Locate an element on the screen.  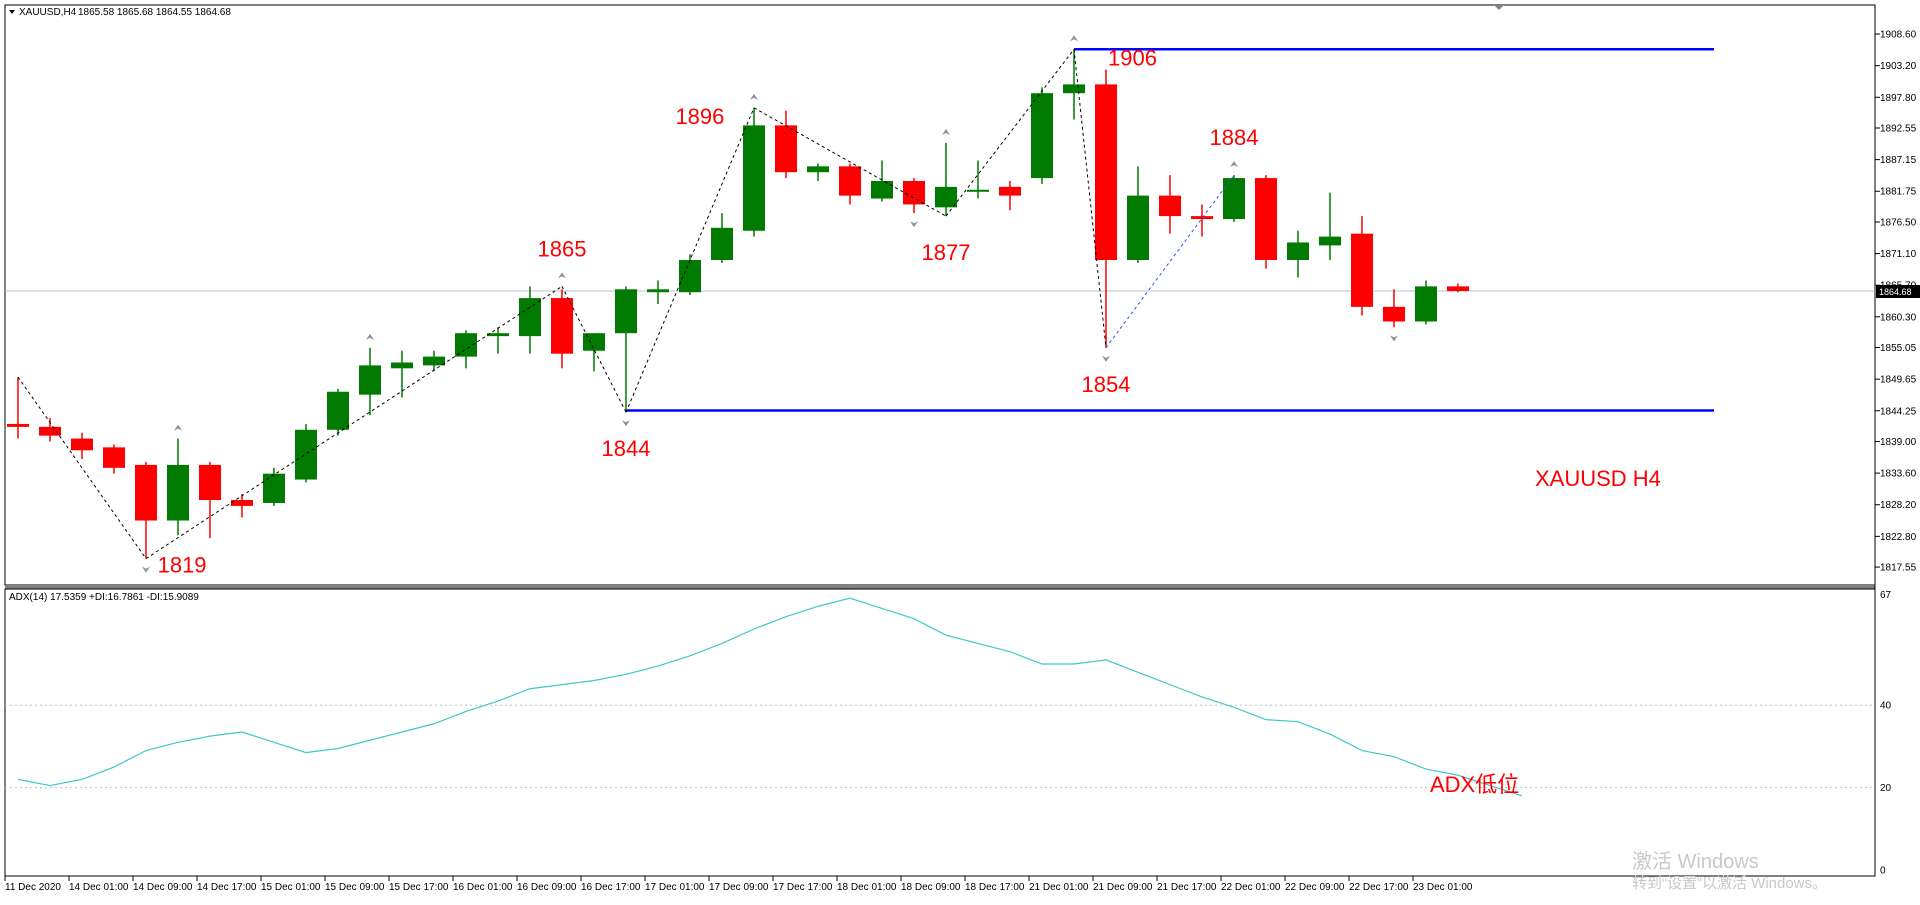
time-tick-label: 21 Dec 01:00 is located at coordinates (1059, 887).